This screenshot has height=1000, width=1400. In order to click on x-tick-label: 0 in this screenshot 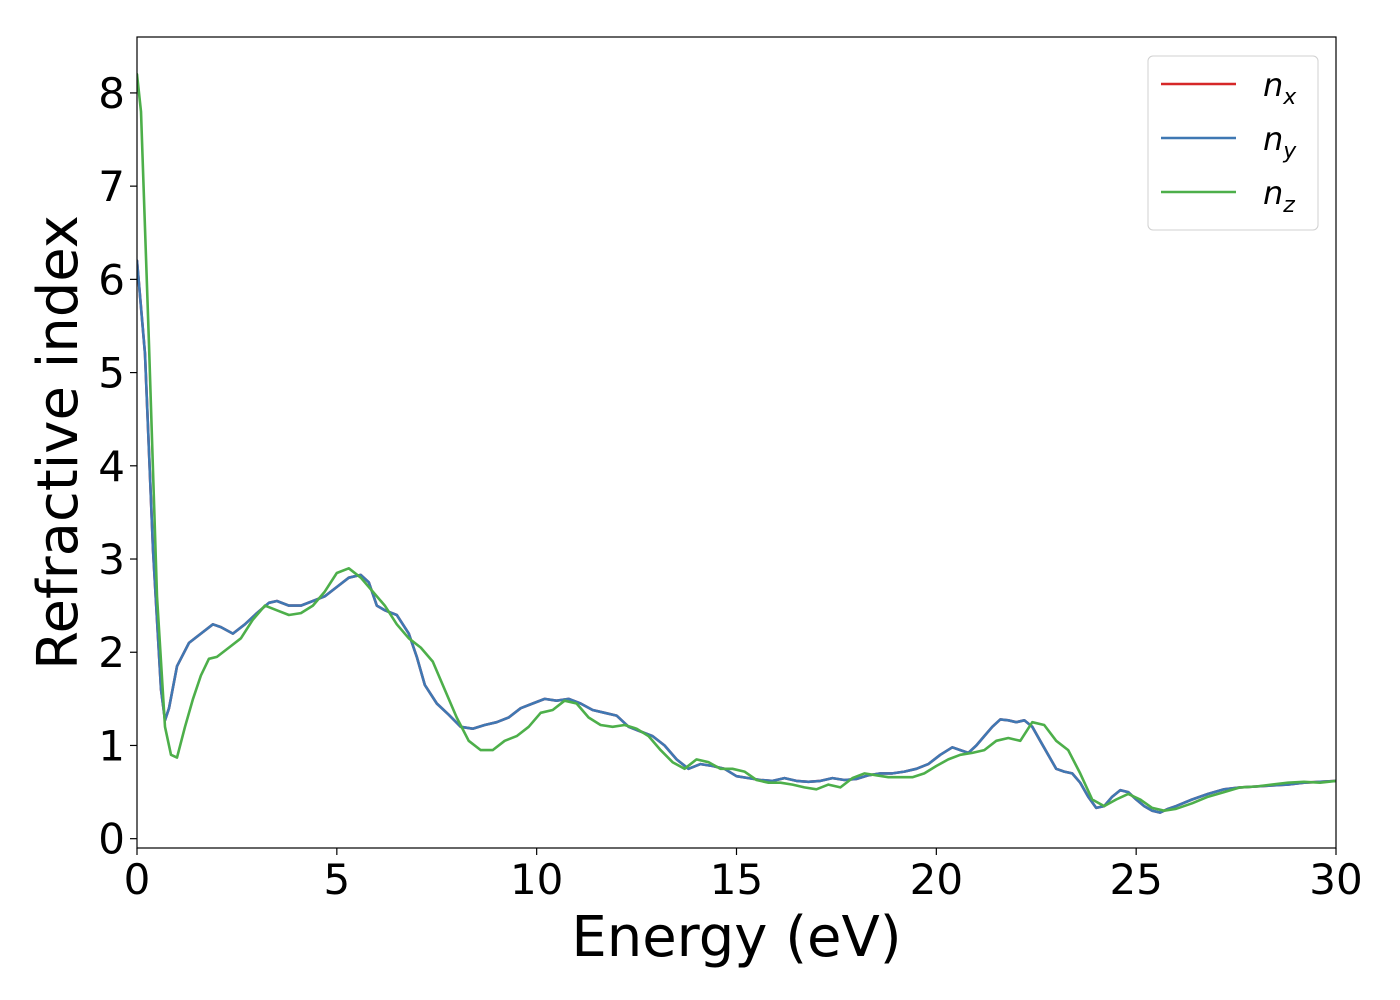, I will do `click(137, 879)`.